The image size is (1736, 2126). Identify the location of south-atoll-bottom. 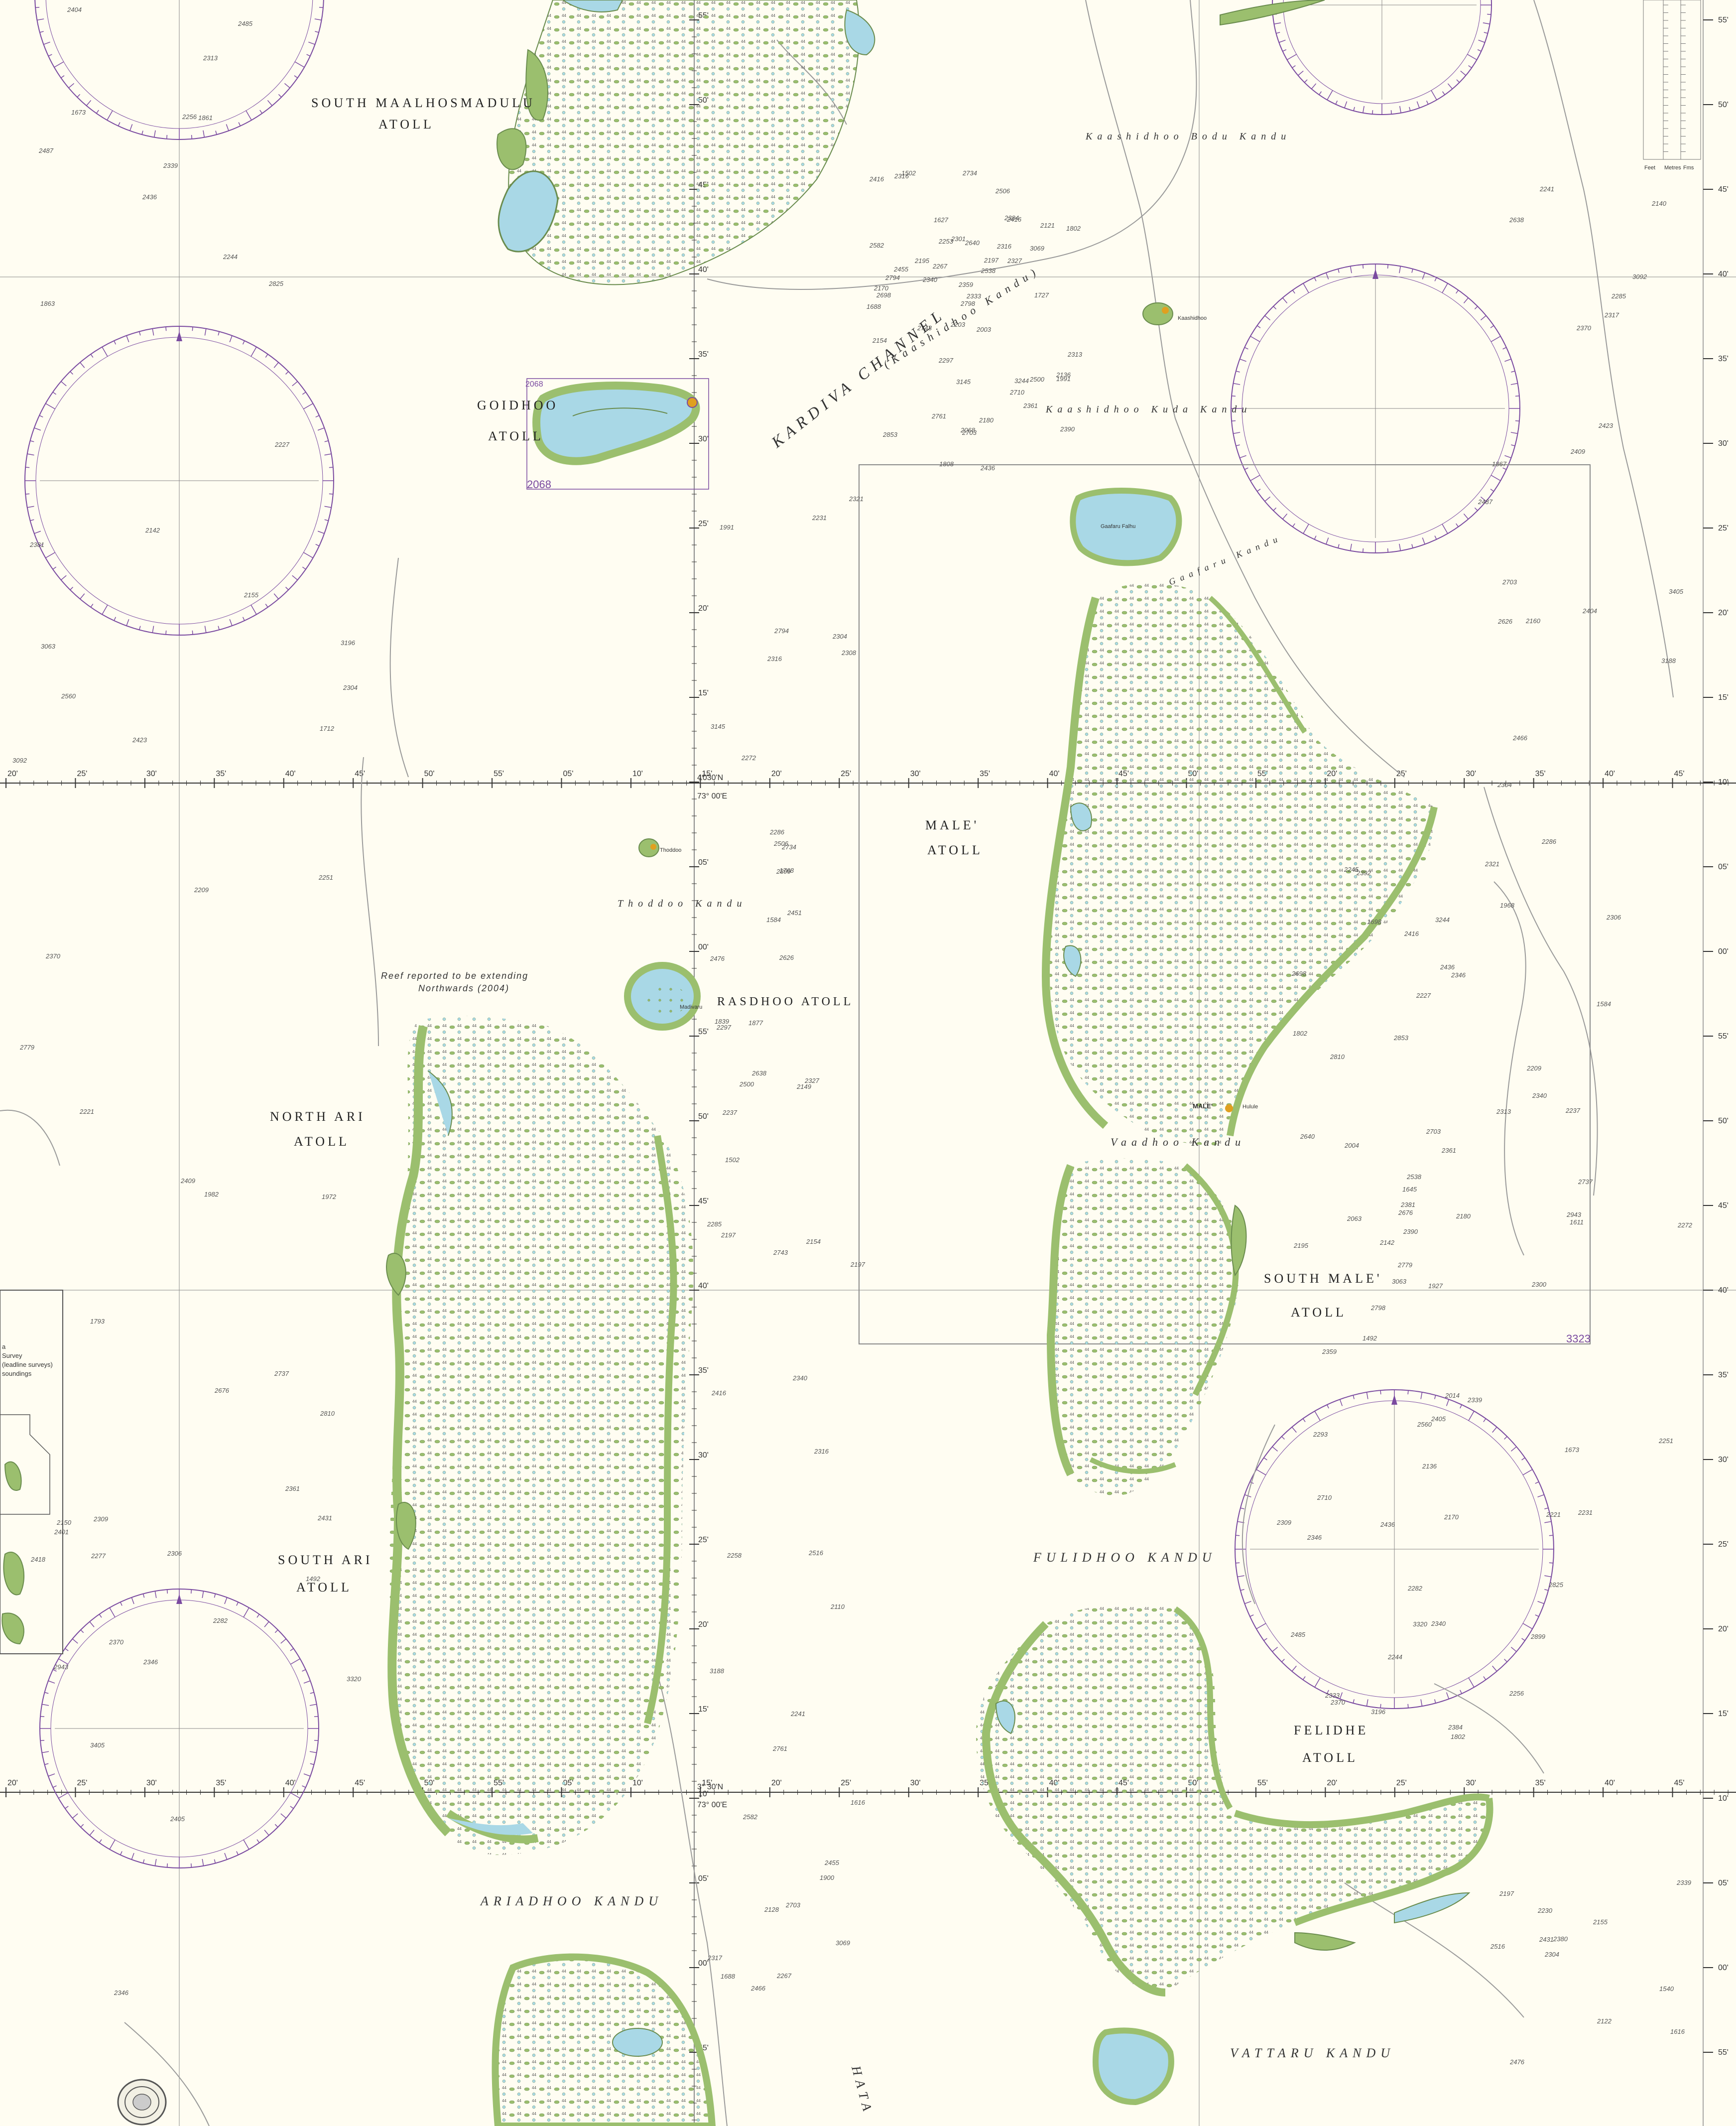
(604, 2040).